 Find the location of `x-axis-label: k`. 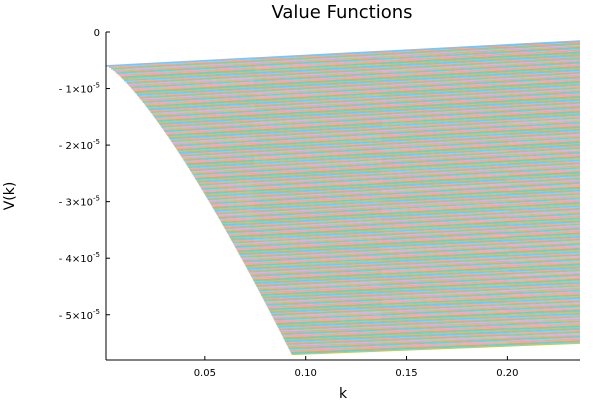

x-axis-label: k is located at coordinates (343, 393).